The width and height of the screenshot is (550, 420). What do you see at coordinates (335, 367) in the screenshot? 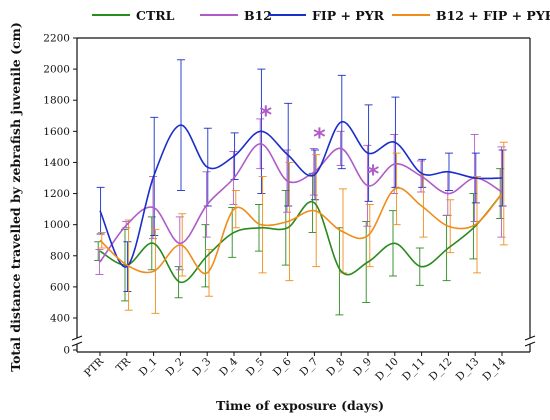
I see `x-tick-label: D_8` at bounding box center [335, 367].